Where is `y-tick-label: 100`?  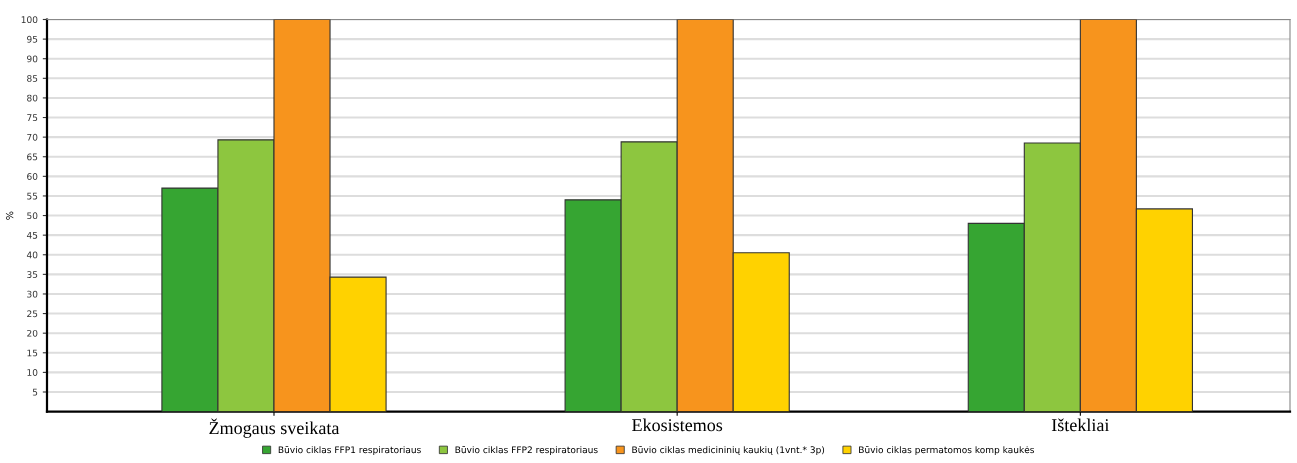
y-tick-label: 100 is located at coordinates (29, 20).